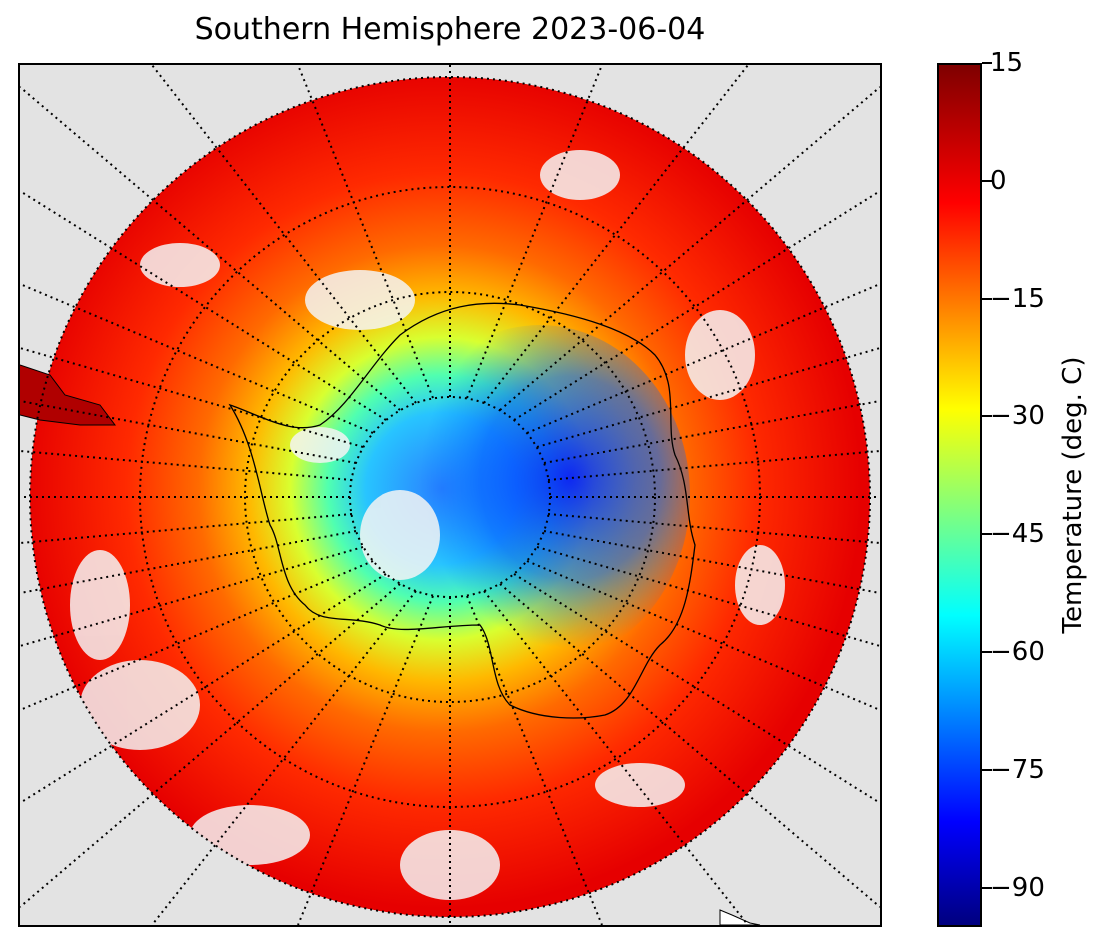  I want to click on colorbar-tick-label: −90, so click(1017, 887).